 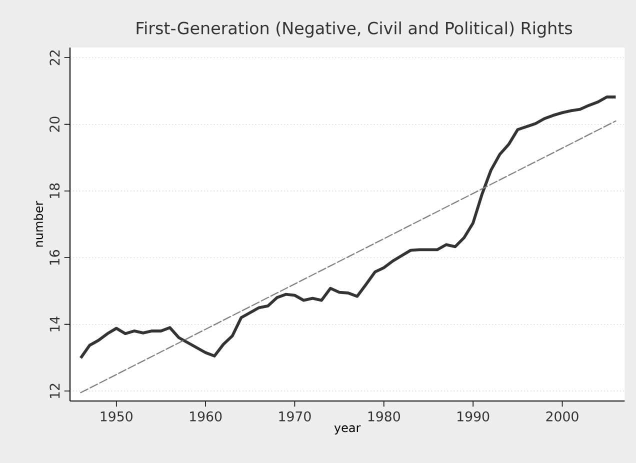 I want to click on y-tick-label: 18, so click(x=55, y=190).